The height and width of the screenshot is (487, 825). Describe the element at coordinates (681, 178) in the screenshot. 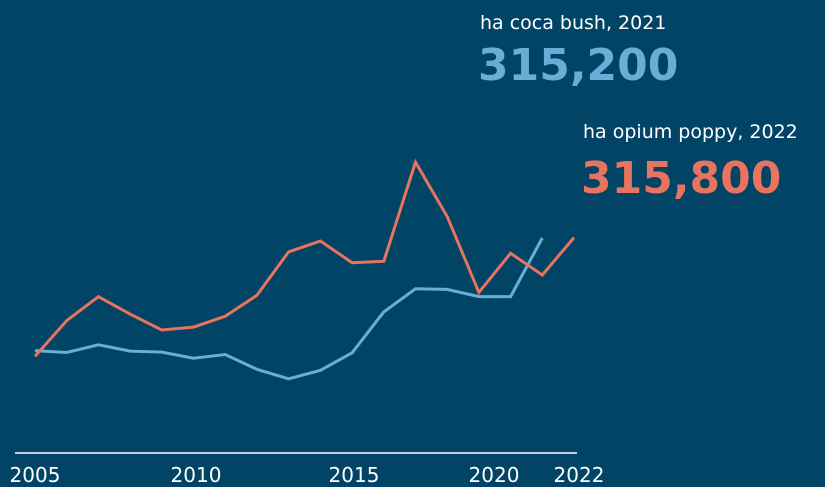

I see `opium-annotation-value: 315,800` at that location.